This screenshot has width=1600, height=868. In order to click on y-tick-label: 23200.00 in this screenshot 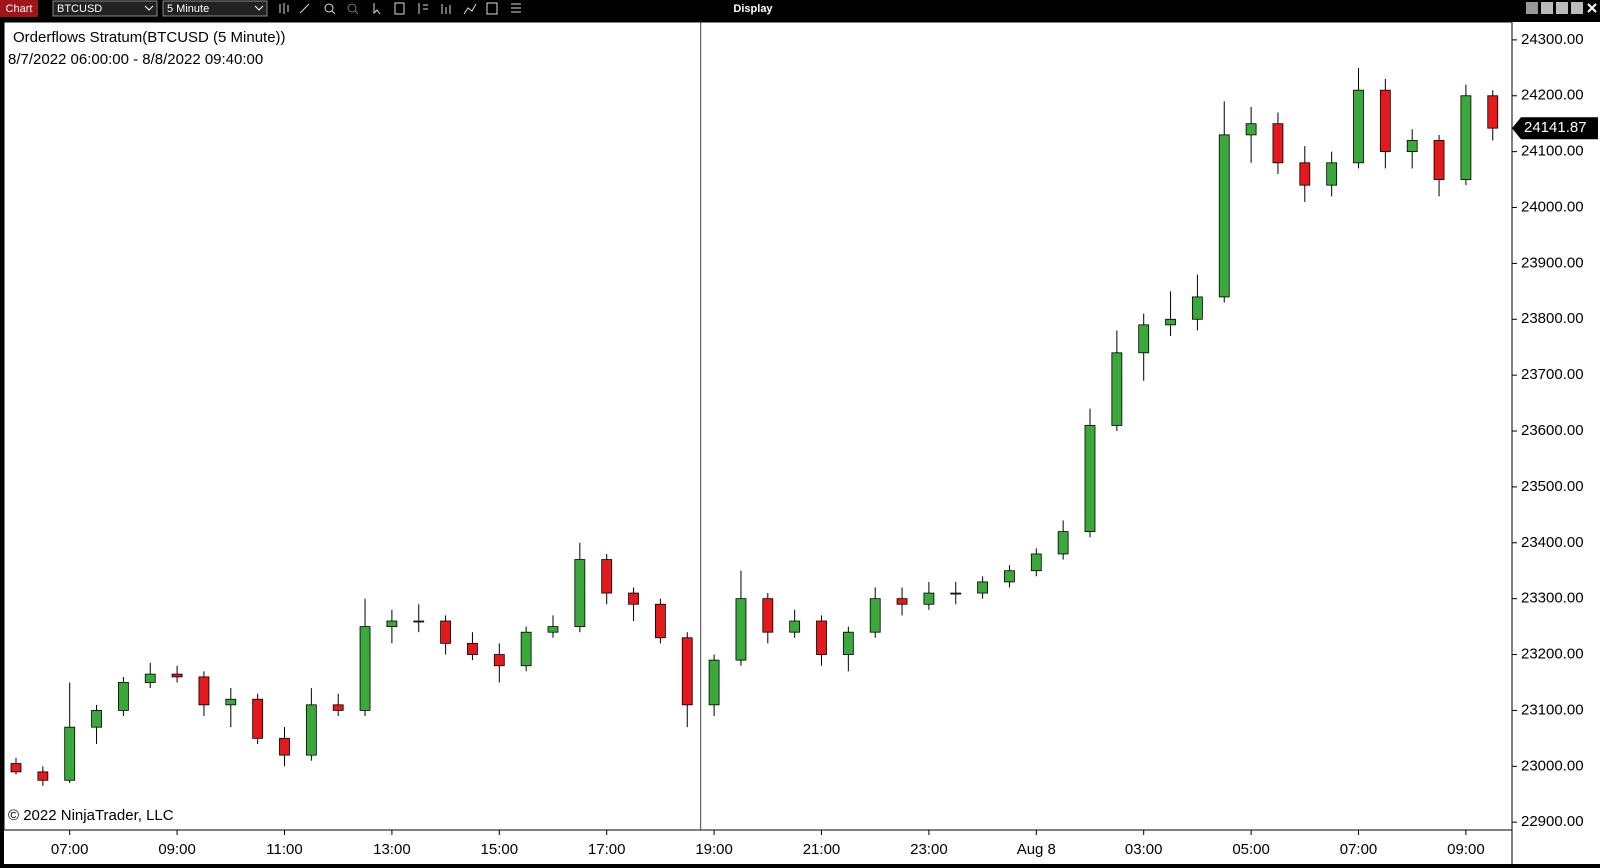, I will do `click(1552, 654)`.